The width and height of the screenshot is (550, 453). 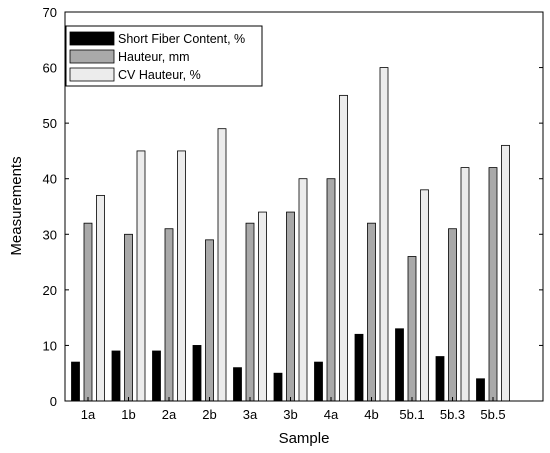 I want to click on bar-cv-hauteur-2a, so click(x=181, y=276).